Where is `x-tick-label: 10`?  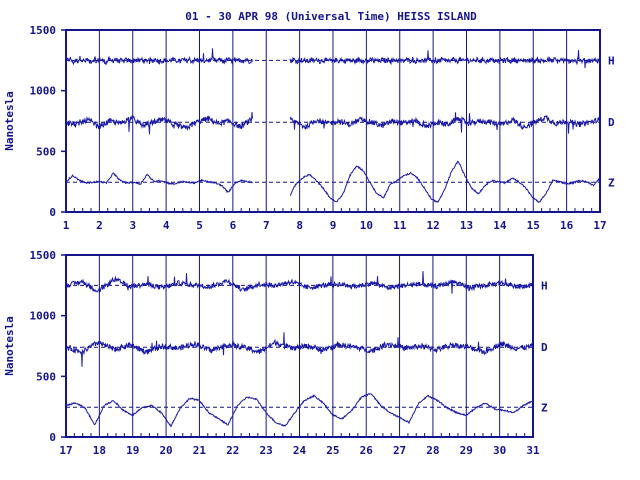
x-tick-label: 10 is located at coordinates (366, 225).